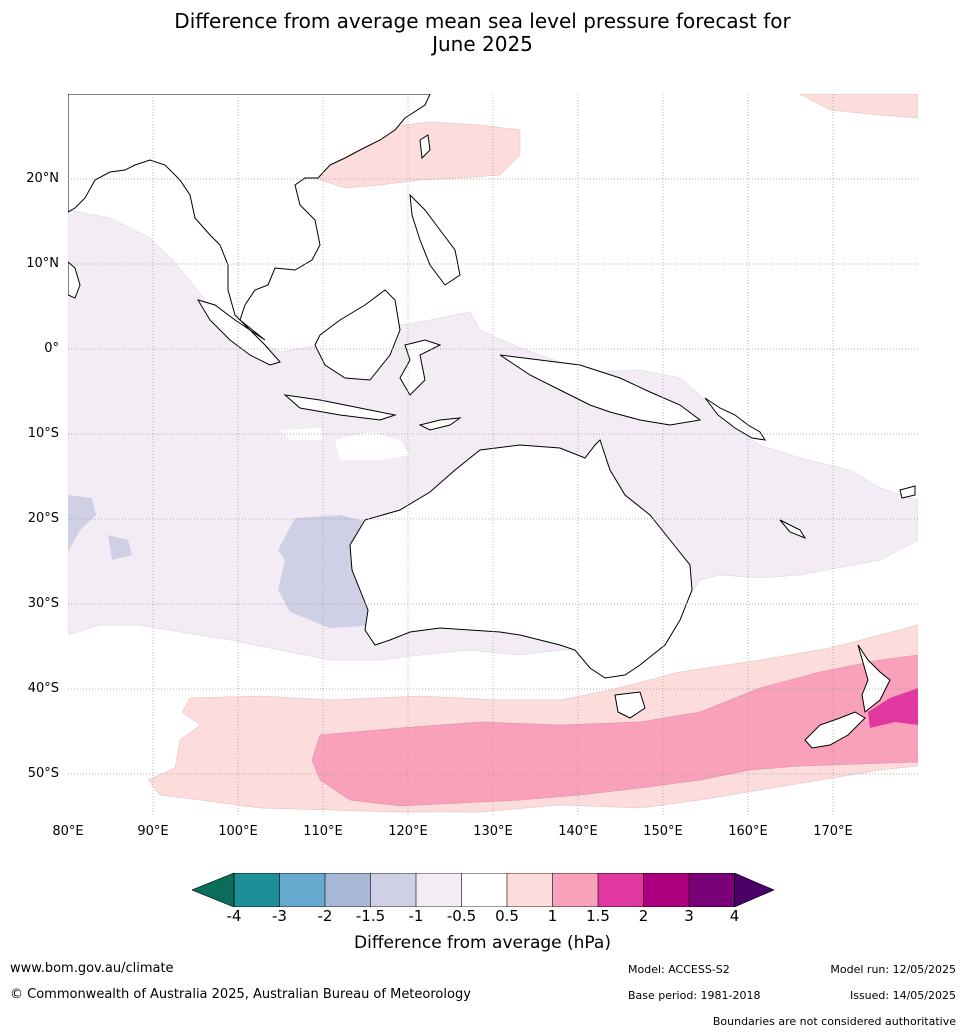 The width and height of the screenshot is (965, 1035). What do you see at coordinates (213, 890) in the screenshot?
I see `colorbar-arrow-low` at bounding box center [213, 890].